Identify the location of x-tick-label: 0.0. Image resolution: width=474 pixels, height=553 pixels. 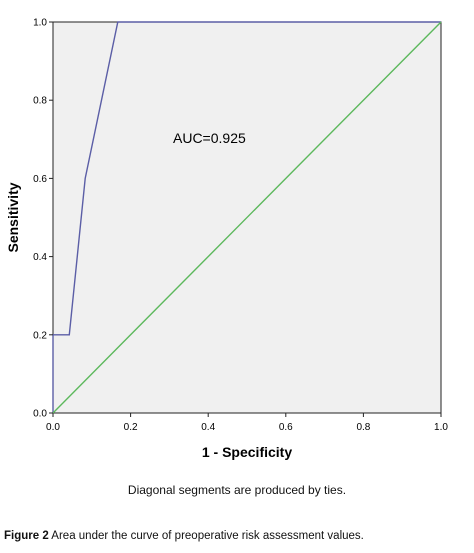
(53, 427).